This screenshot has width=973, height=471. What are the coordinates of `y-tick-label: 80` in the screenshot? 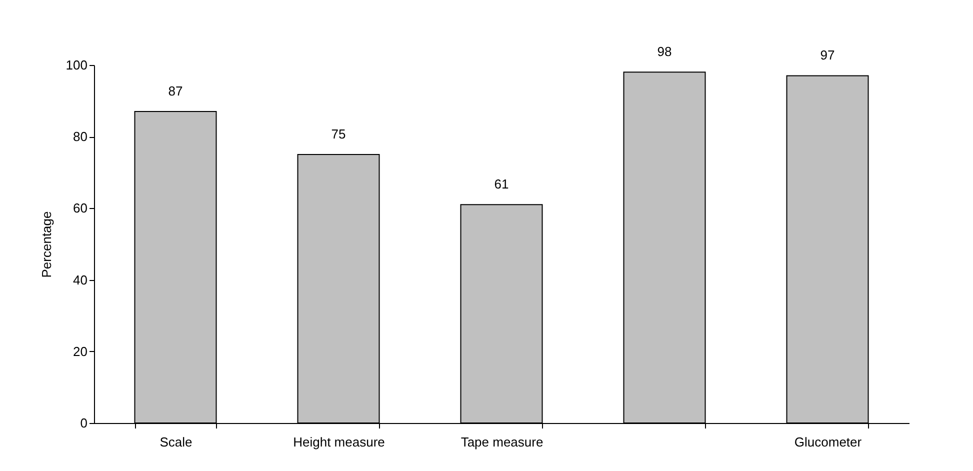 It's located at (80, 136).